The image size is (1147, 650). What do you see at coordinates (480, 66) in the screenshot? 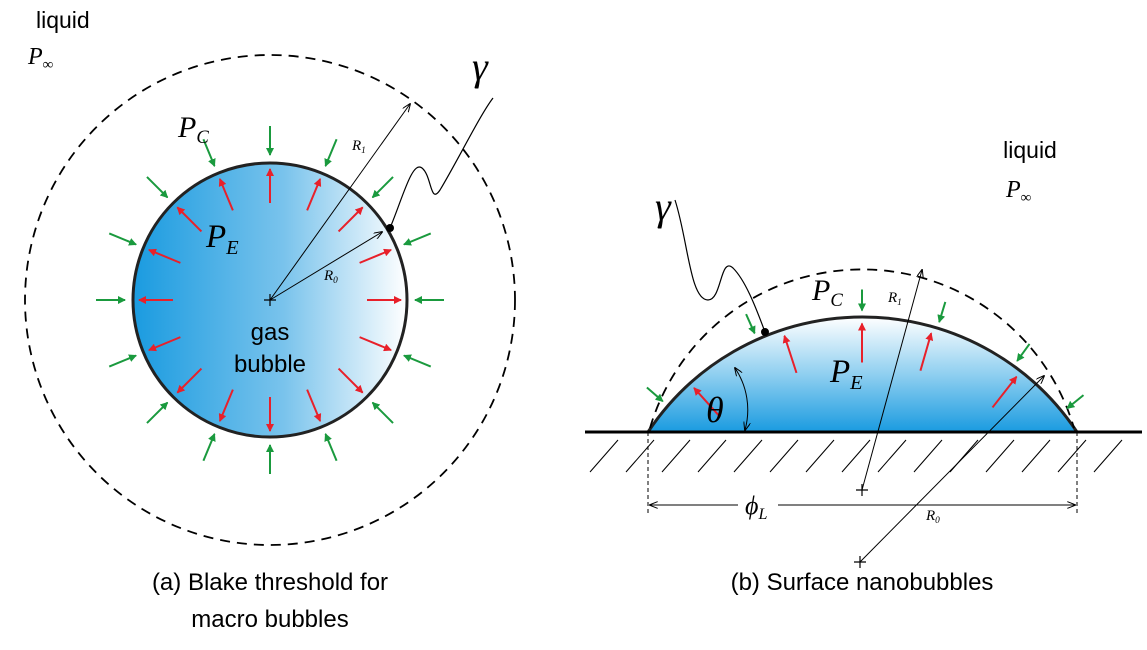
I see `gamma-label: γ` at bounding box center [480, 66].